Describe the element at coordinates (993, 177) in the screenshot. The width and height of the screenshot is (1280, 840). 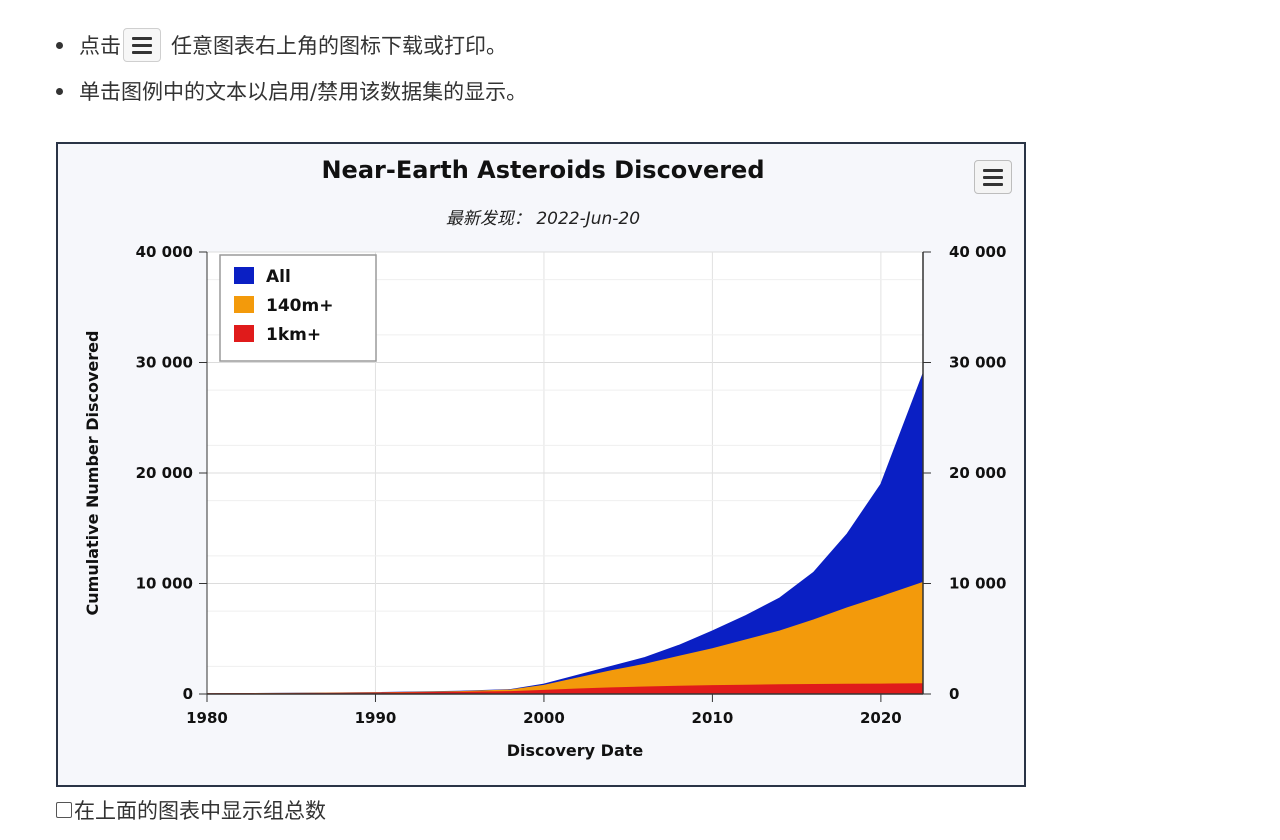
I see `chart-menu-button` at that location.